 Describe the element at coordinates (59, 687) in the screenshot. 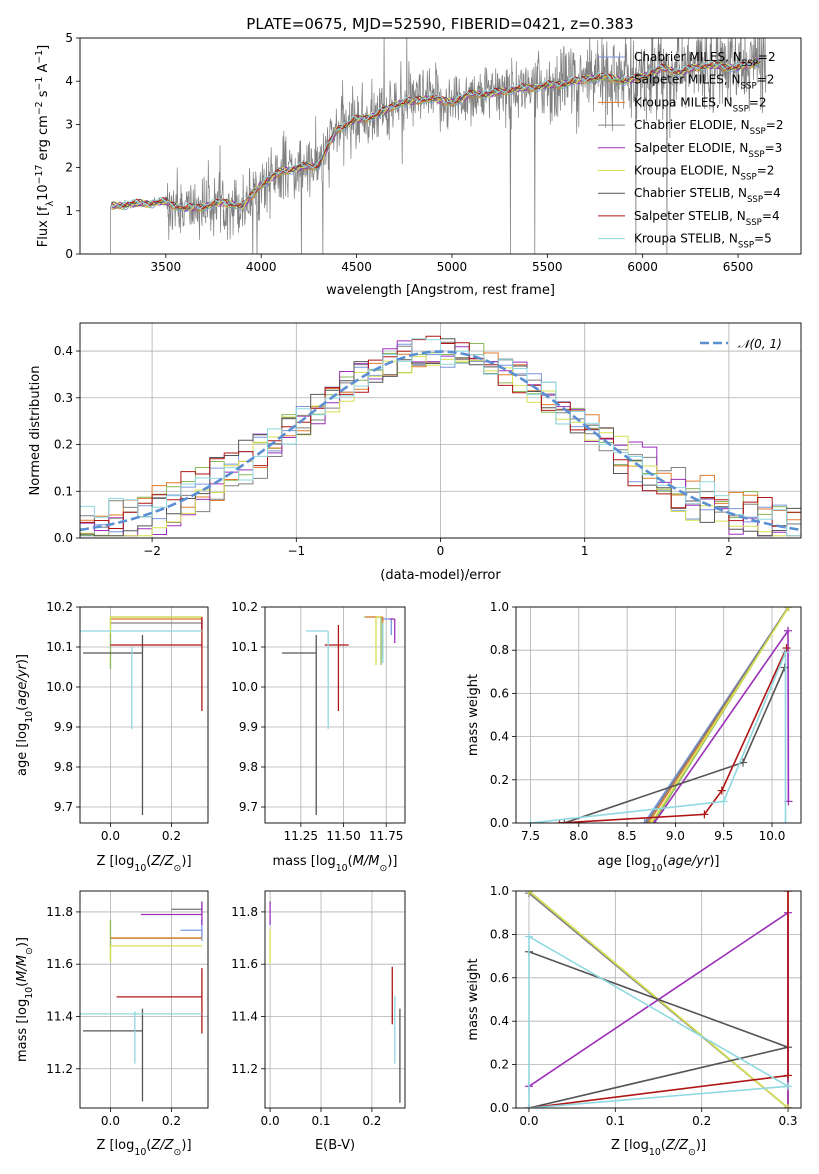

I see `y-tick-label: 10.0` at that location.